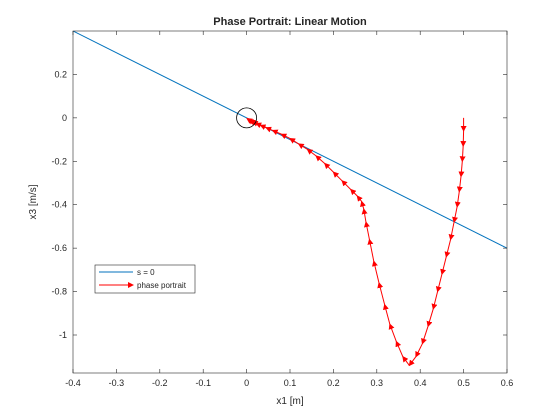 The width and height of the screenshot is (560, 420). I want to click on y-tick-label: -0.6, so click(59, 248).